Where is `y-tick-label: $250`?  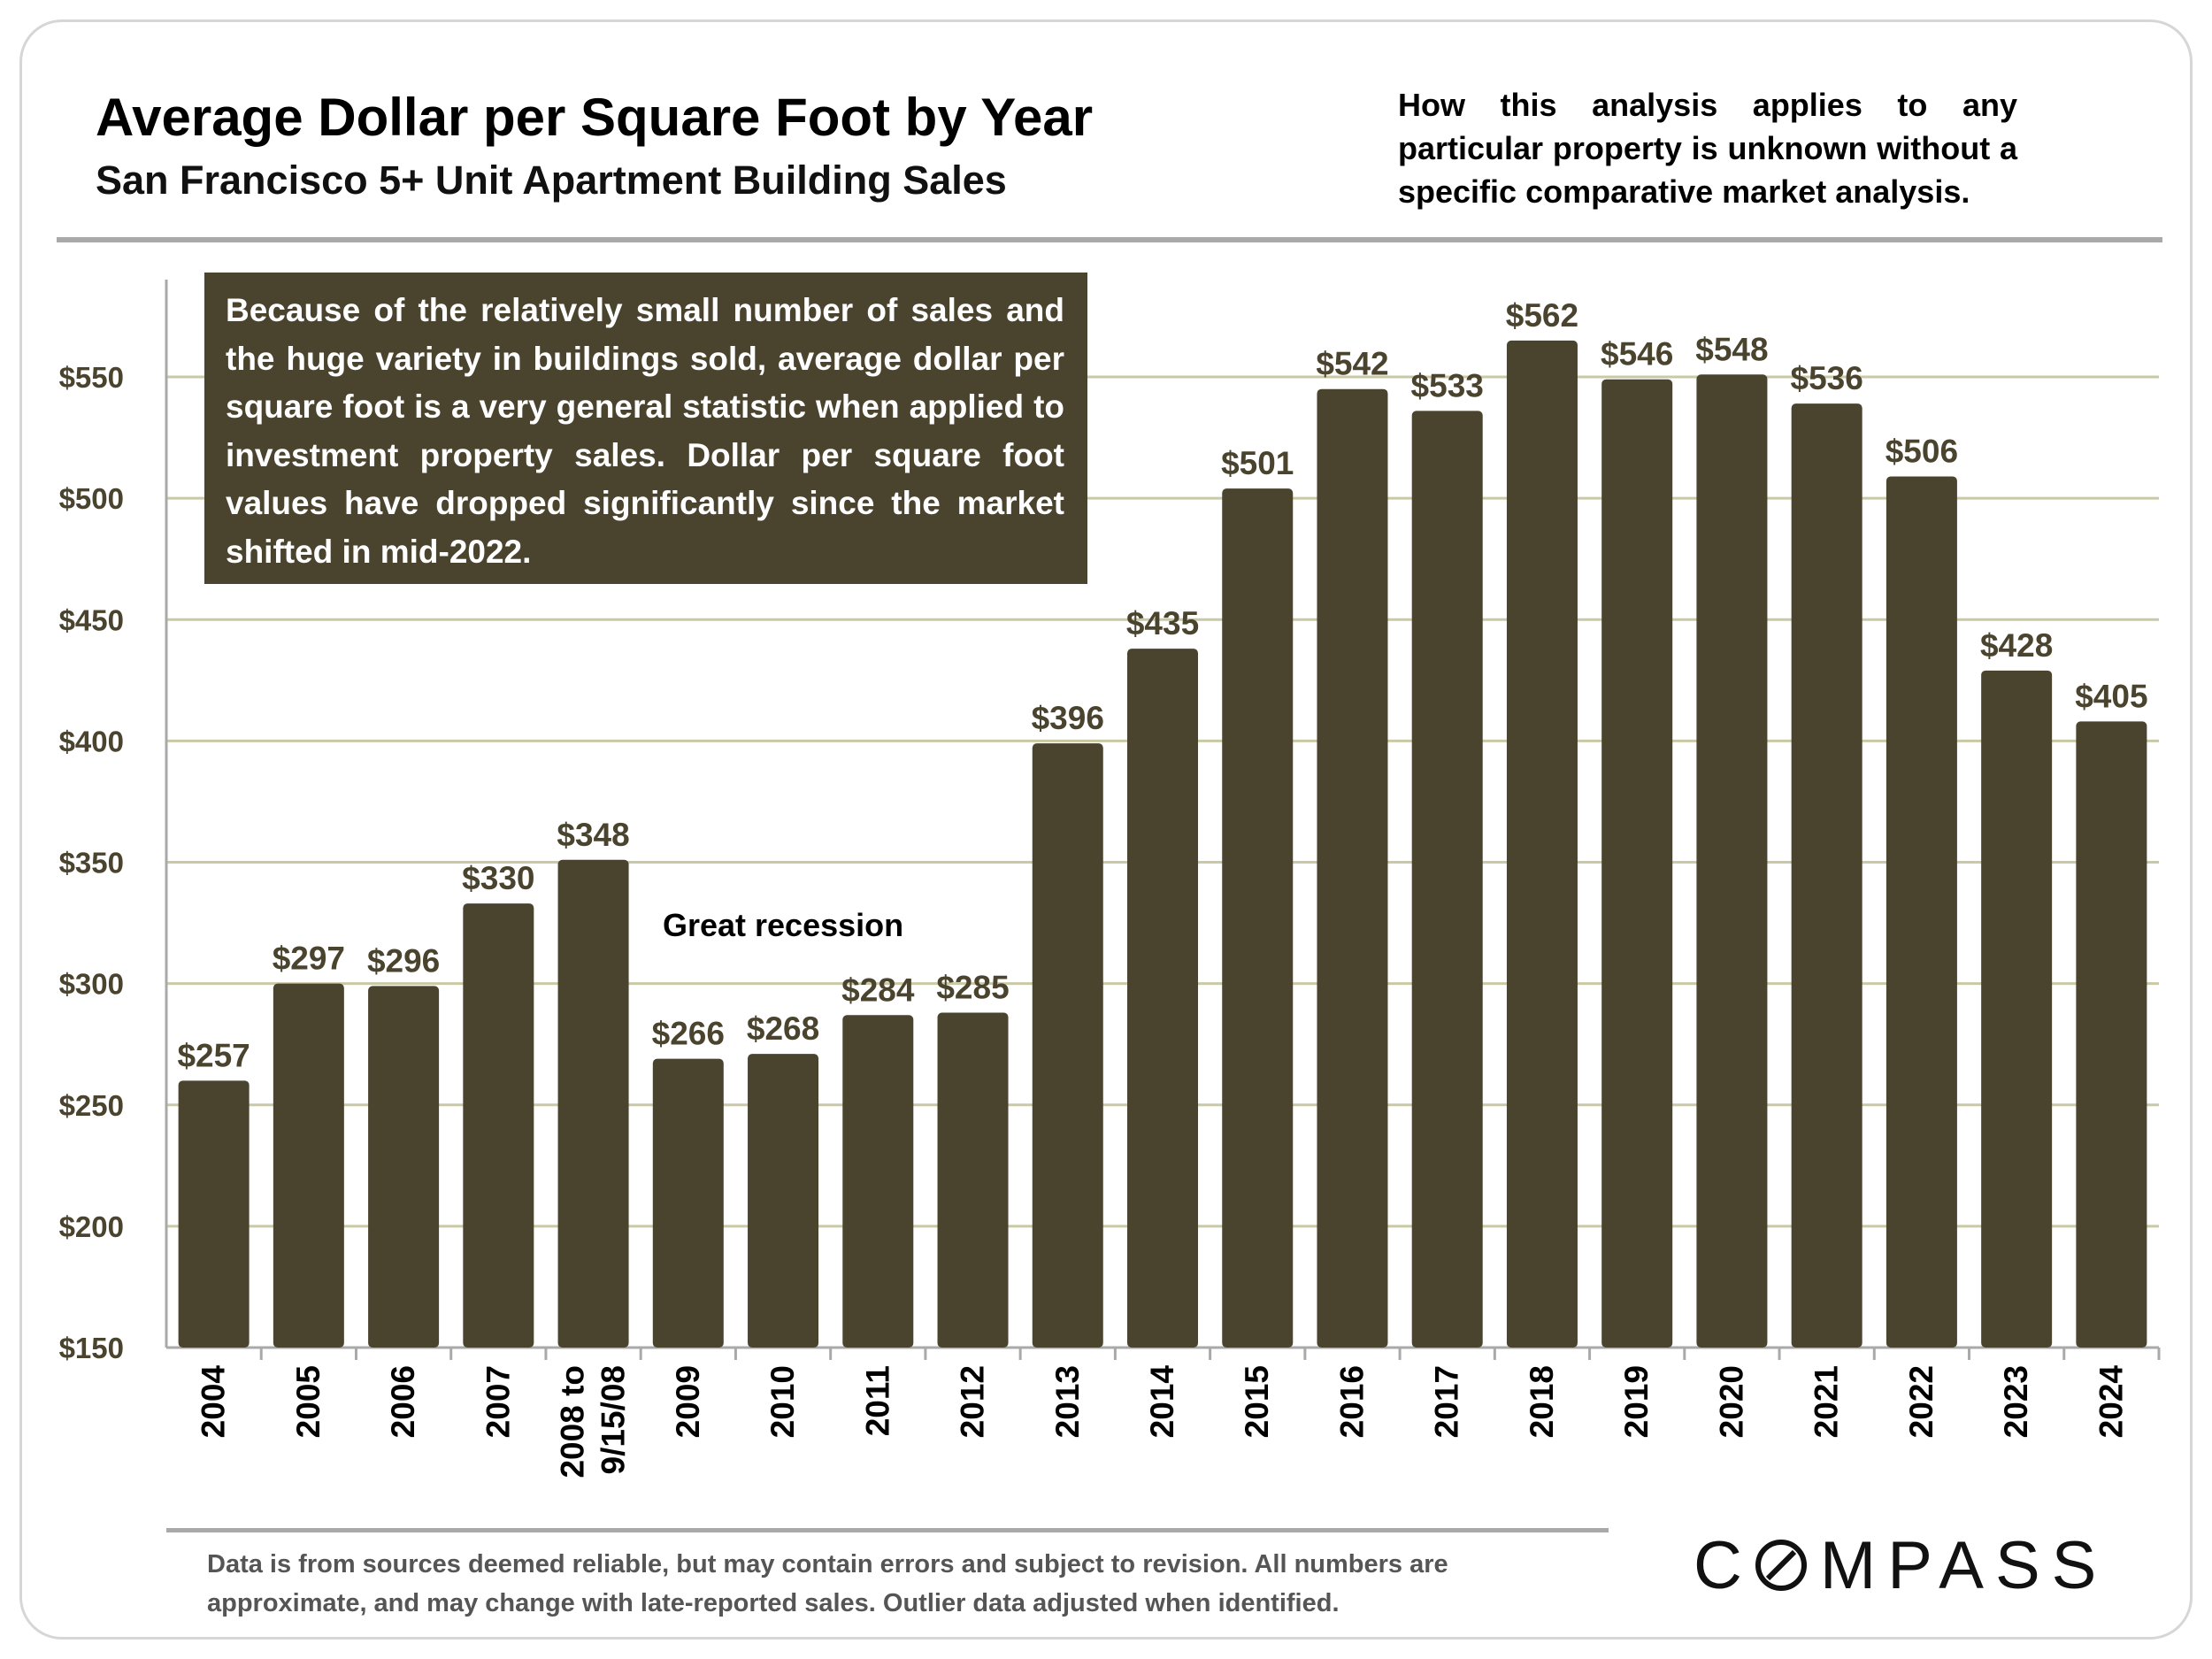 y-tick-label: $250 is located at coordinates (91, 1106).